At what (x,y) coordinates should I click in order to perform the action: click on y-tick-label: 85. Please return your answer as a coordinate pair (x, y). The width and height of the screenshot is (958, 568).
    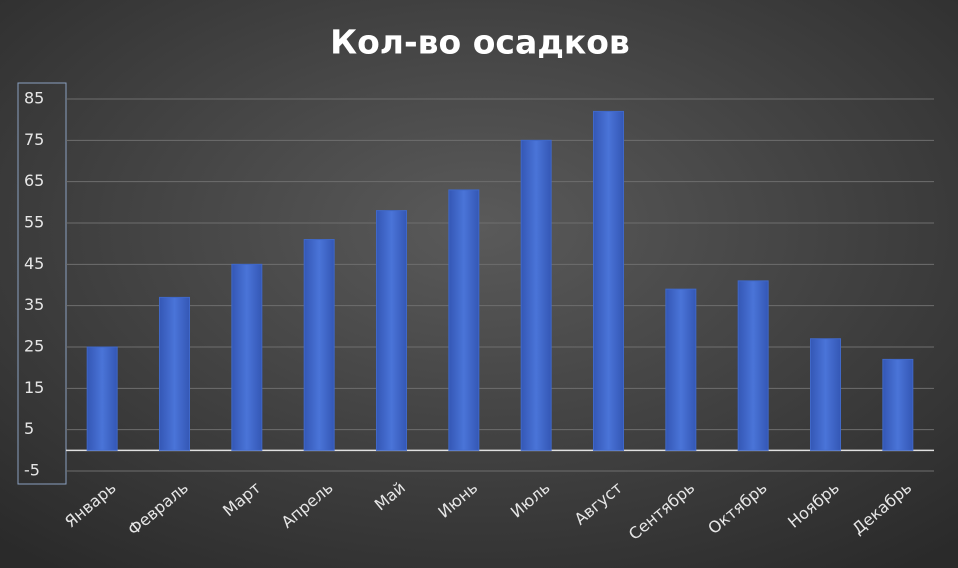
    Looking at the image, I should click on (34, 98).